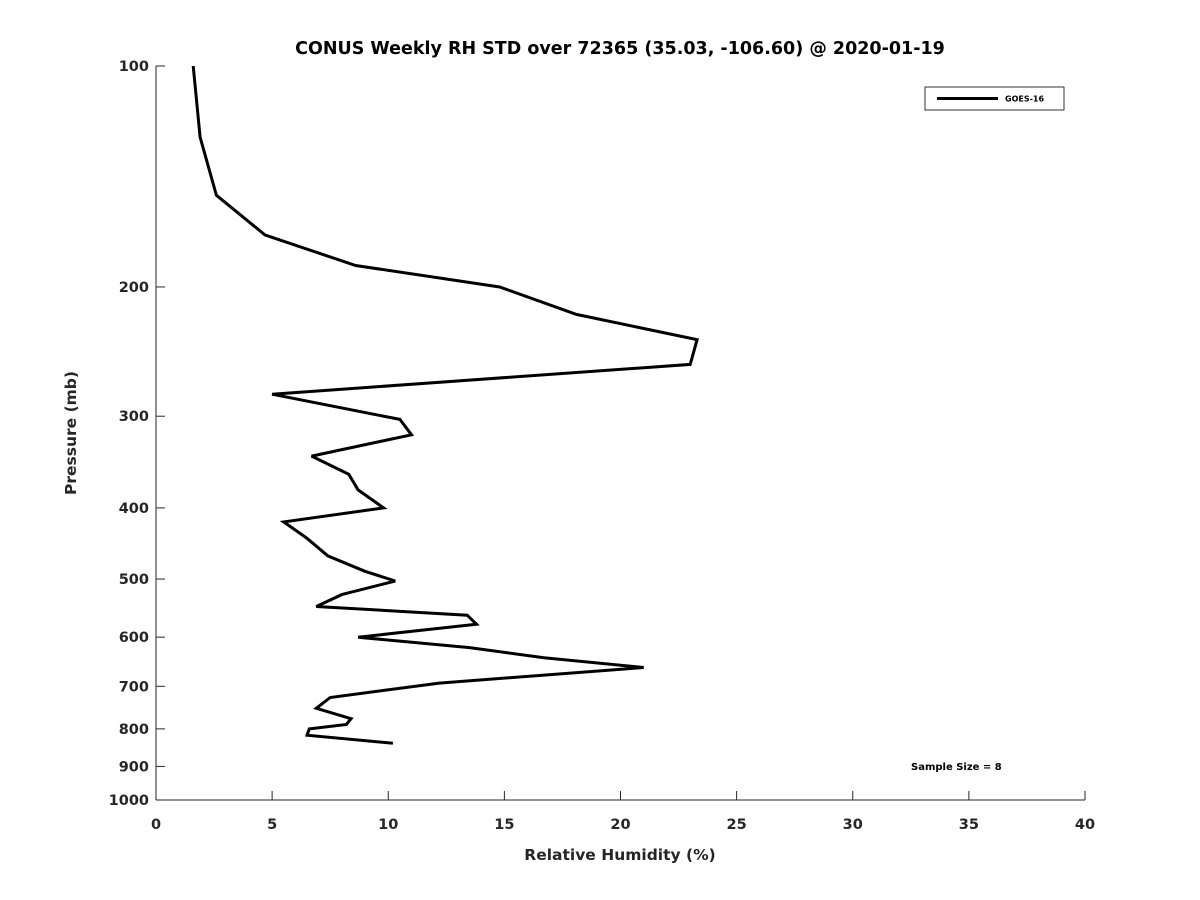  I want to click on y-axis-label: Pressure (mb), so click(71, 433).